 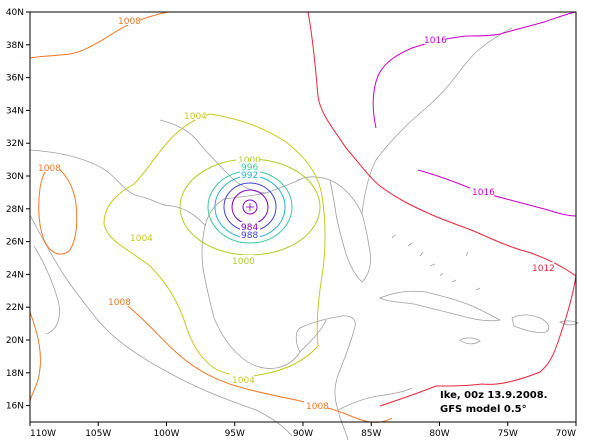 I want to click on y-tick-label: 22N, so click(x=15, y=308).